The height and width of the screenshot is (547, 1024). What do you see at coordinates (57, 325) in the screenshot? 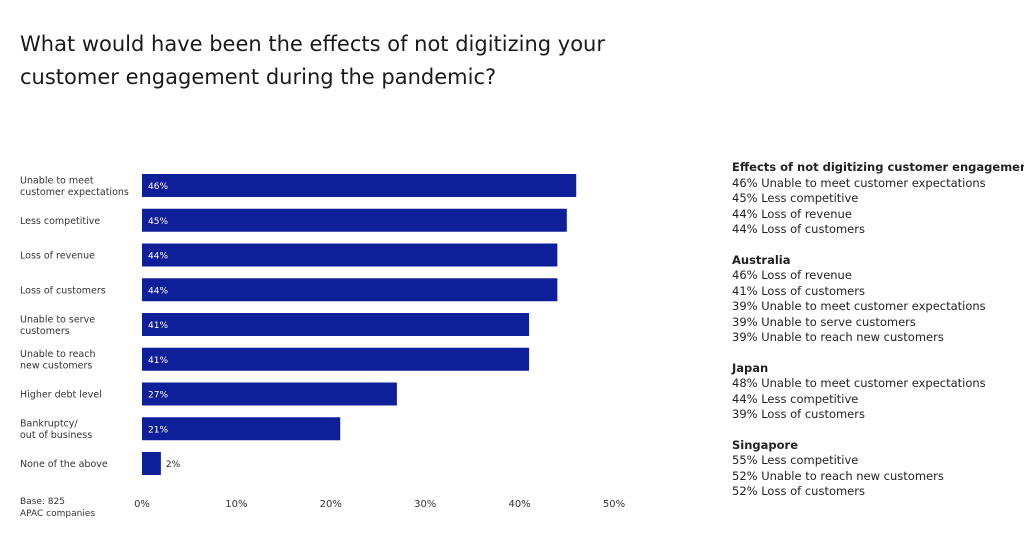
I see `category-label: Unable to serve customers` at bounding box center [57, 325].